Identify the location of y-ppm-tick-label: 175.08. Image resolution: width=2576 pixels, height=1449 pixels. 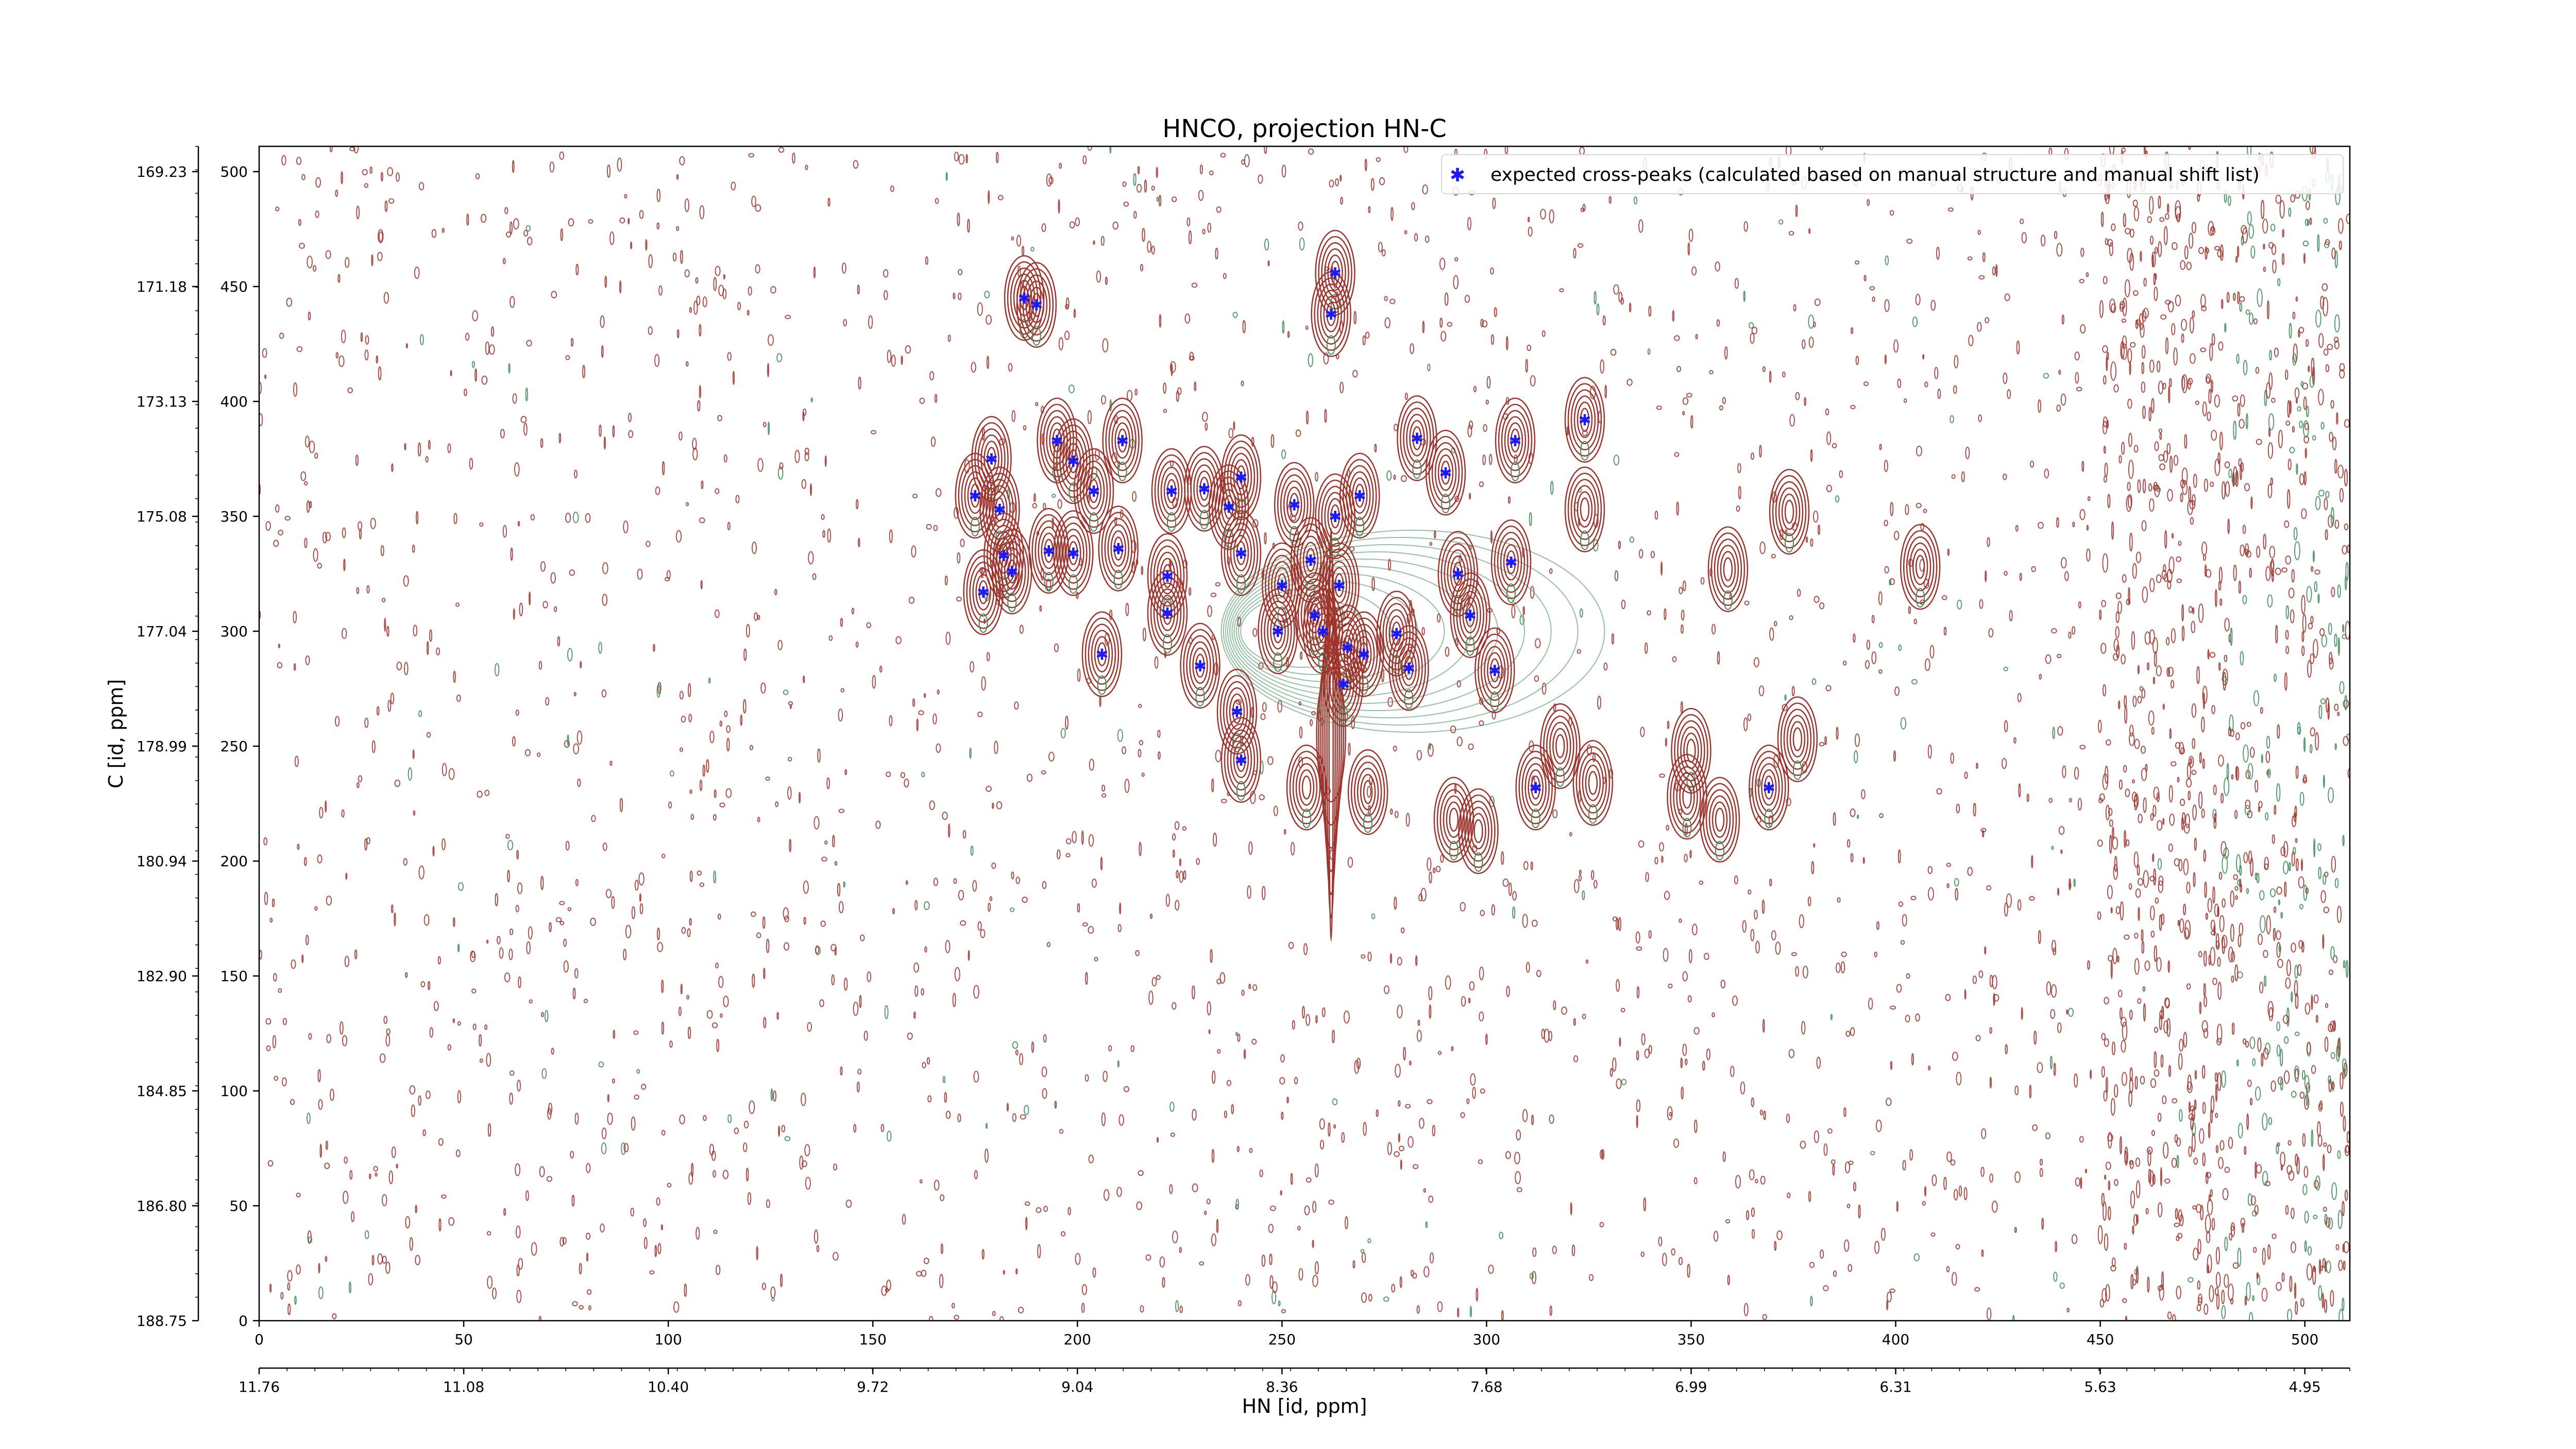
(162, 516).